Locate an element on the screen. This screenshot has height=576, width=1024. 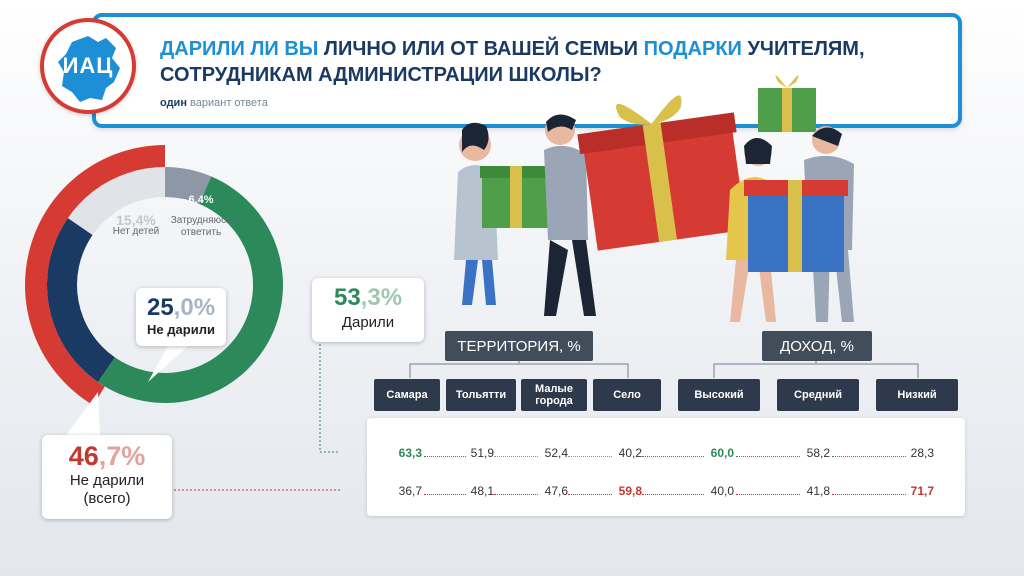
callout-not-gave: 25,0% Не дарили is located at coordinates (181, 317).